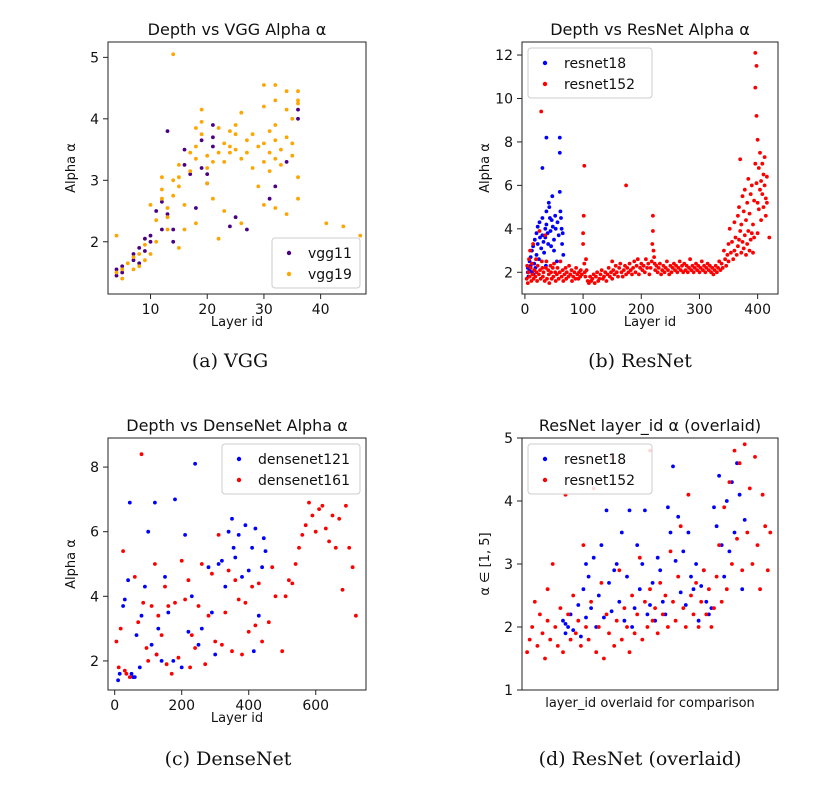 The image size is (840, 796). What do you see at coordinates (583, 310) in the screenshot?
I see `x-tick-label: 100` at bounding box center [583, 310].